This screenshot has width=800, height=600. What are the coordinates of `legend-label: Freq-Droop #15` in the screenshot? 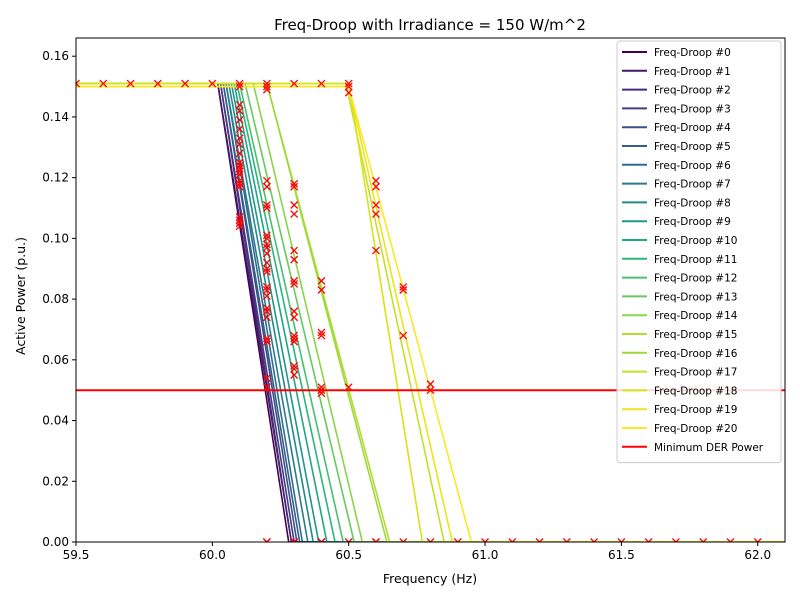 It's located at (695, 335).